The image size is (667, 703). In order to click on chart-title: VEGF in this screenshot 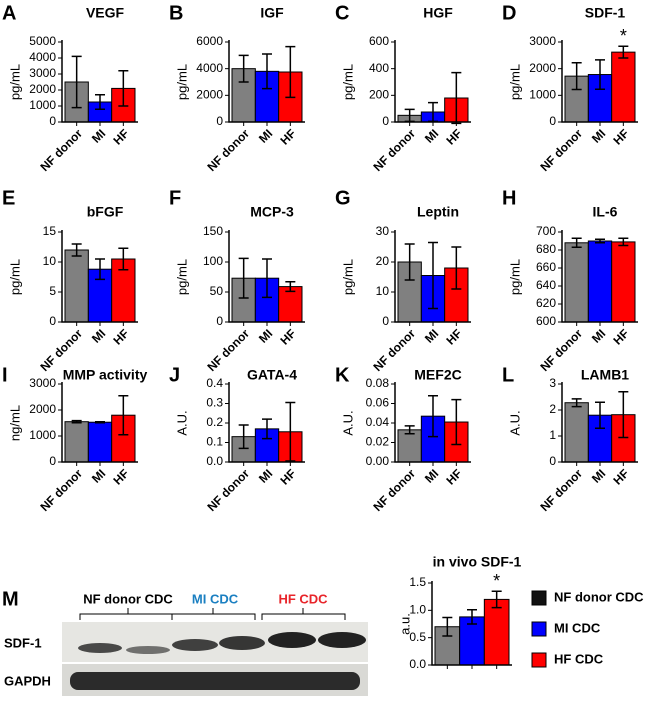, I will do `click(105, 13)`.